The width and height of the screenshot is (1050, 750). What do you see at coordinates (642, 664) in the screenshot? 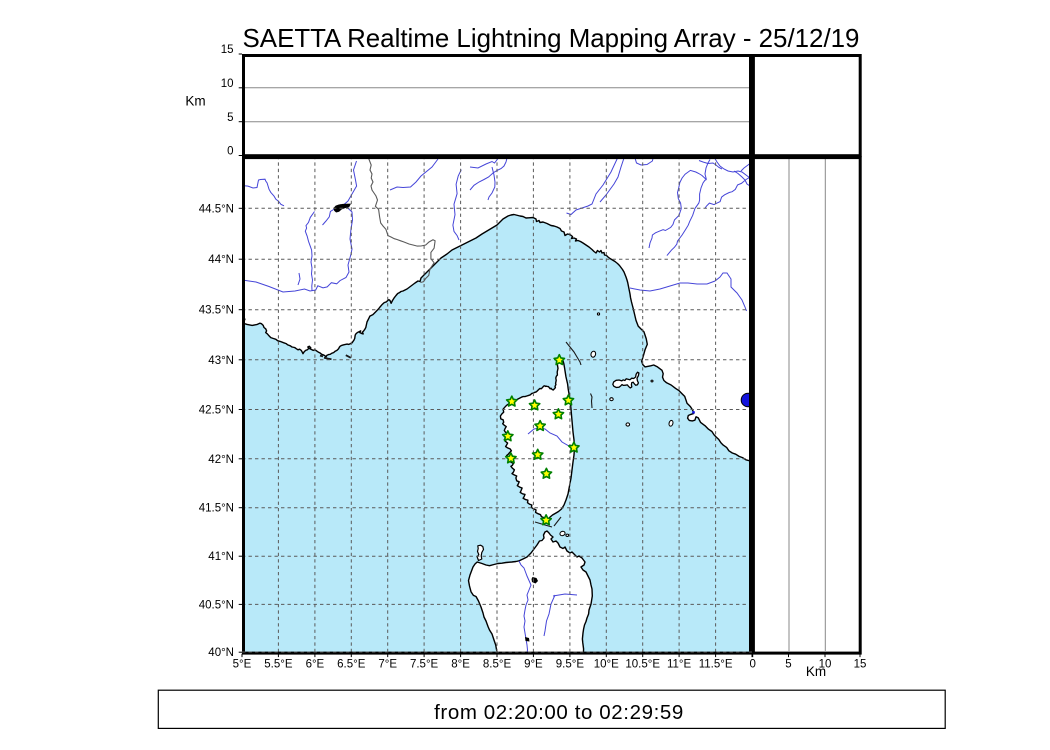
I see `svg-text: 10.5°E` at bounding box center [642, 664].